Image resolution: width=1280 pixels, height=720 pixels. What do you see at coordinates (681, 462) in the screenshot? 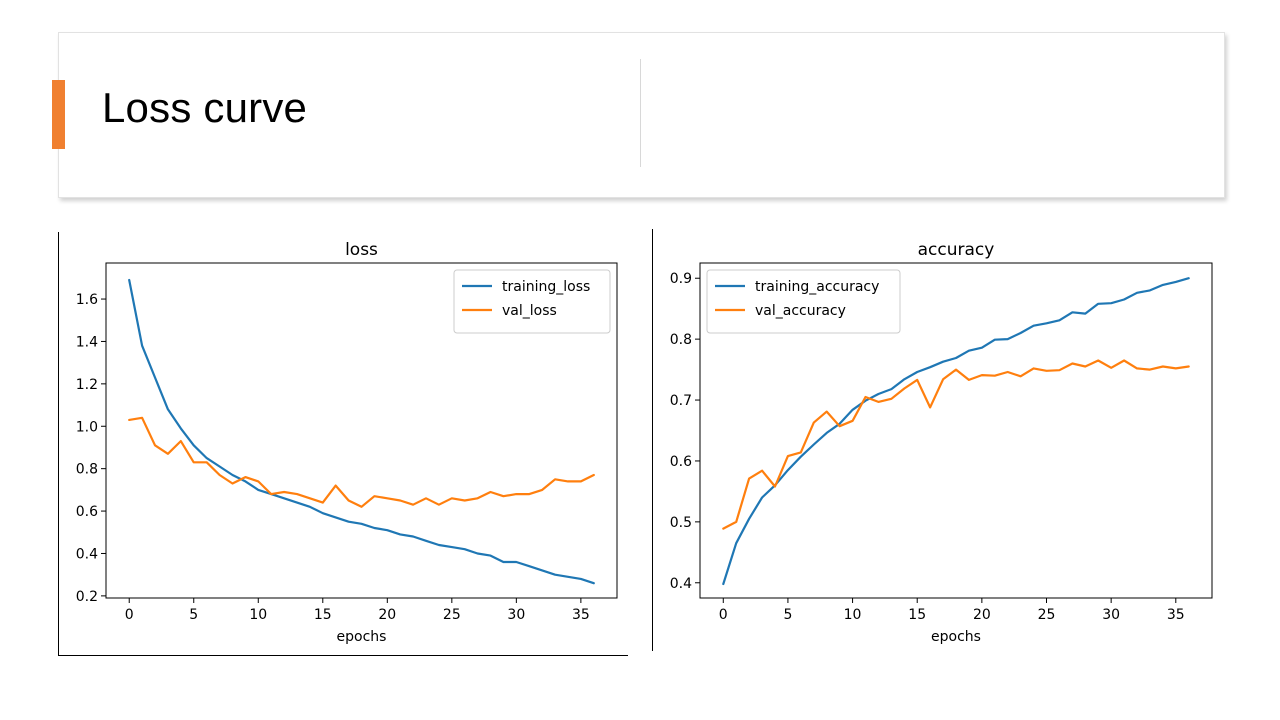
I see `accuracy-y-tick-label: 0.6` at bounding box center [681, 462].